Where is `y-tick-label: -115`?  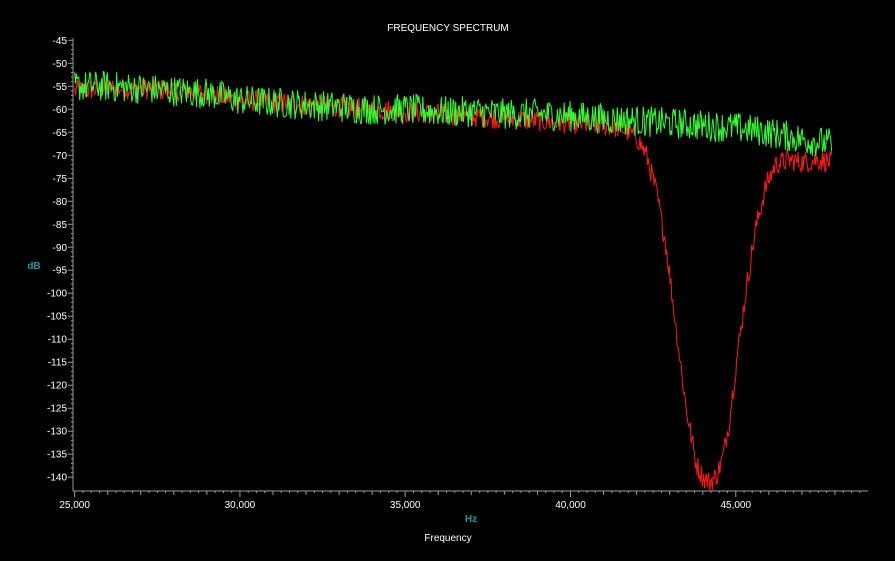
y-tick-label: -115 is located at coordinates (58, 363).